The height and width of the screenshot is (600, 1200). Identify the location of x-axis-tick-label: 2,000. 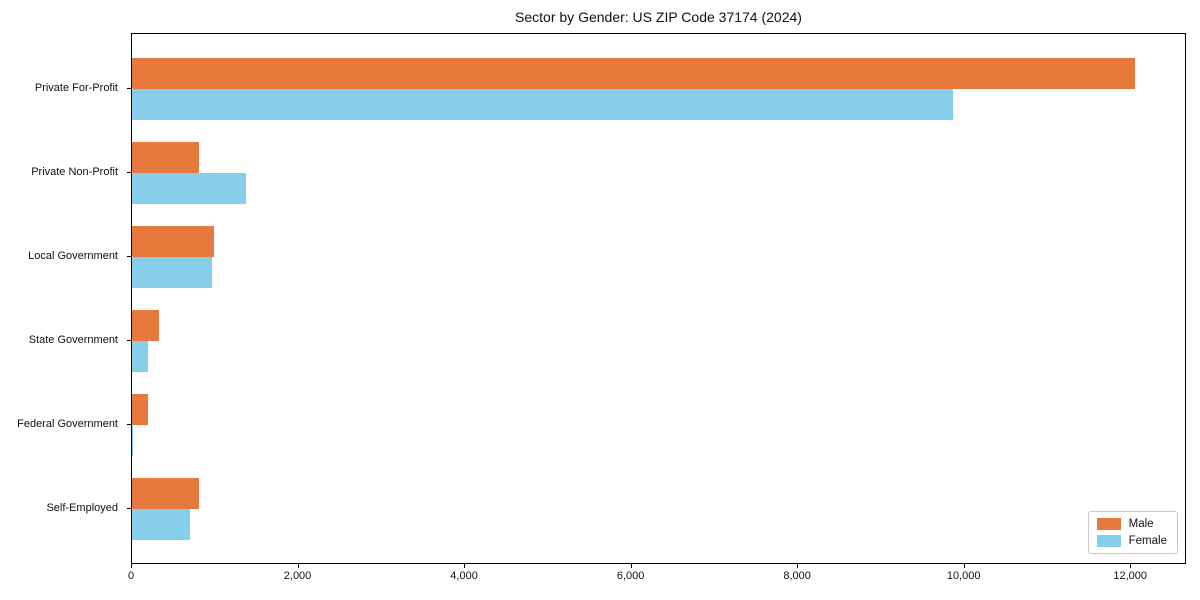
(297, 576).